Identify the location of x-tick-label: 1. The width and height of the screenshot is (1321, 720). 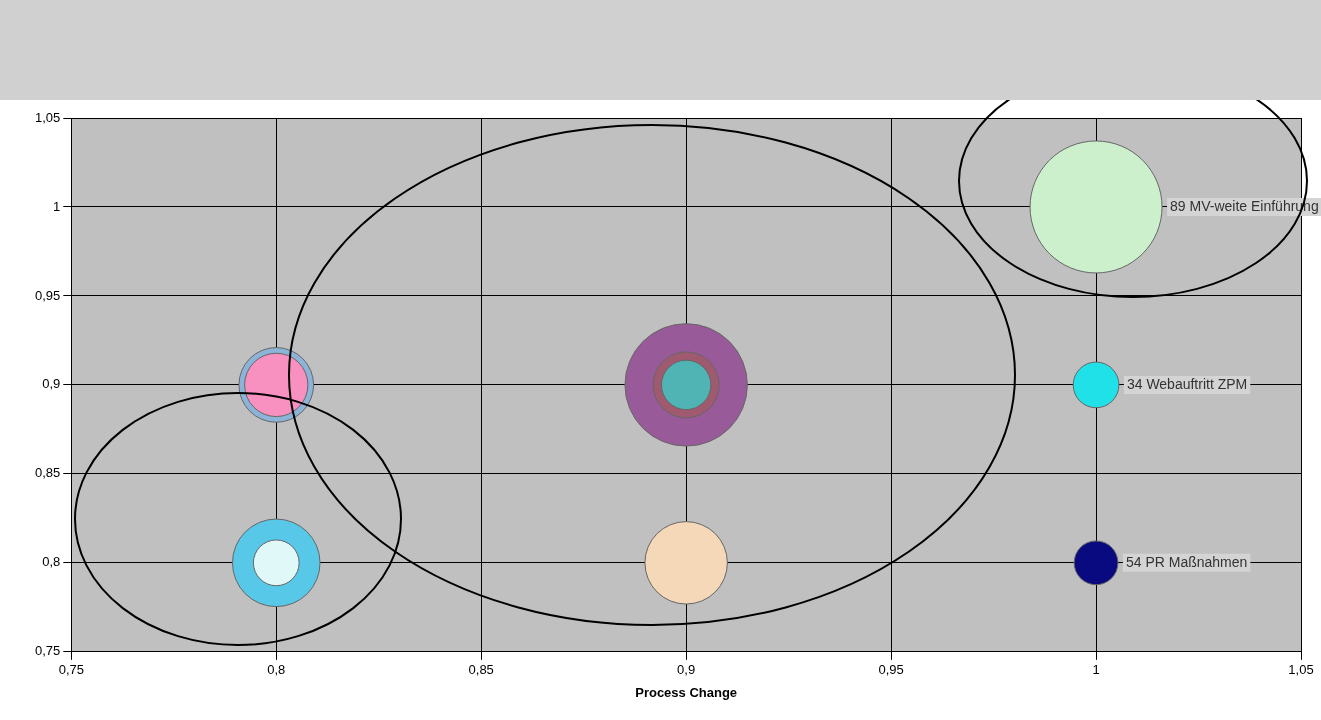
(1096, 670).